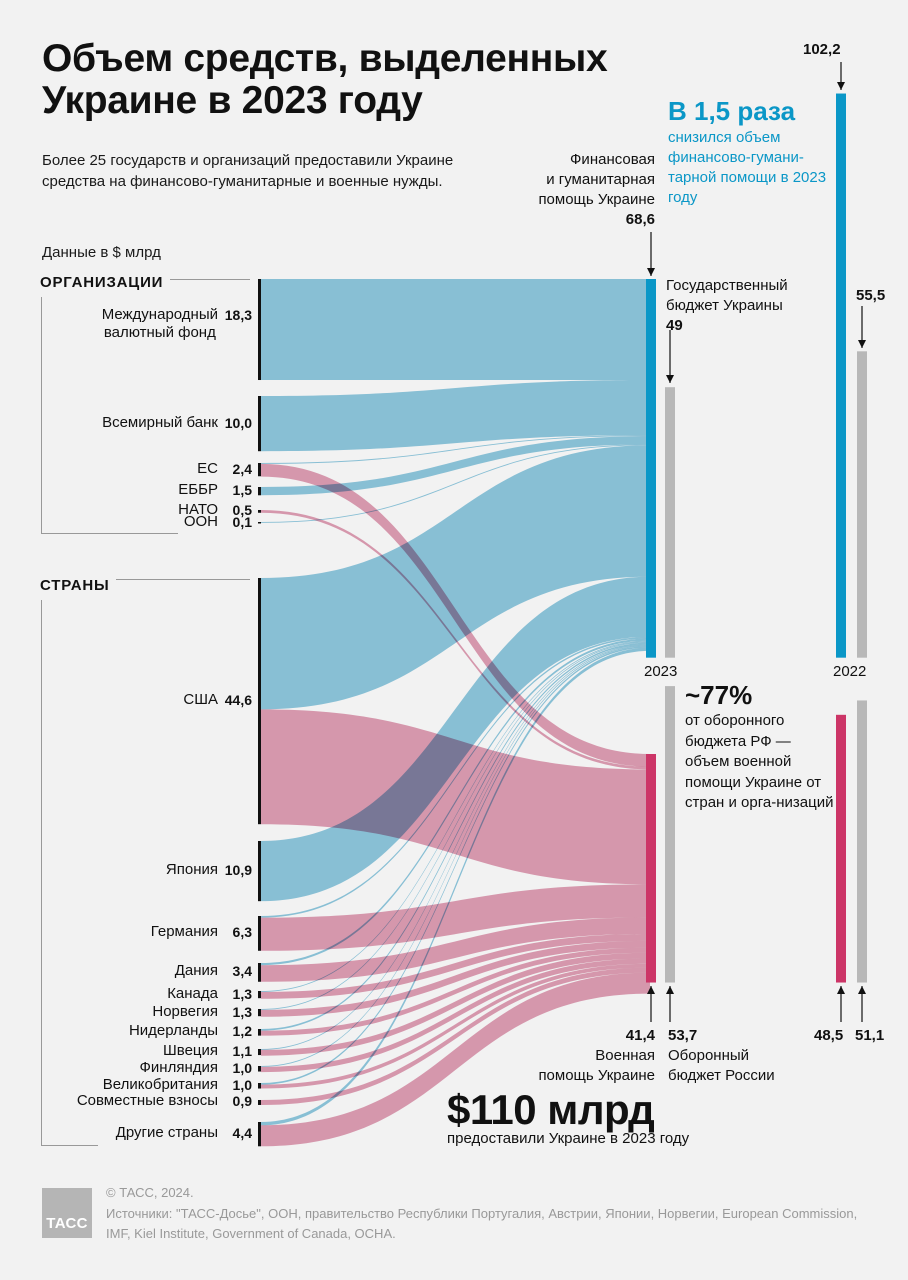 This screenshot has width=908, height=1280. I want to click on total-note: предоставили Украине в 2023 году, so click(568, 1138).